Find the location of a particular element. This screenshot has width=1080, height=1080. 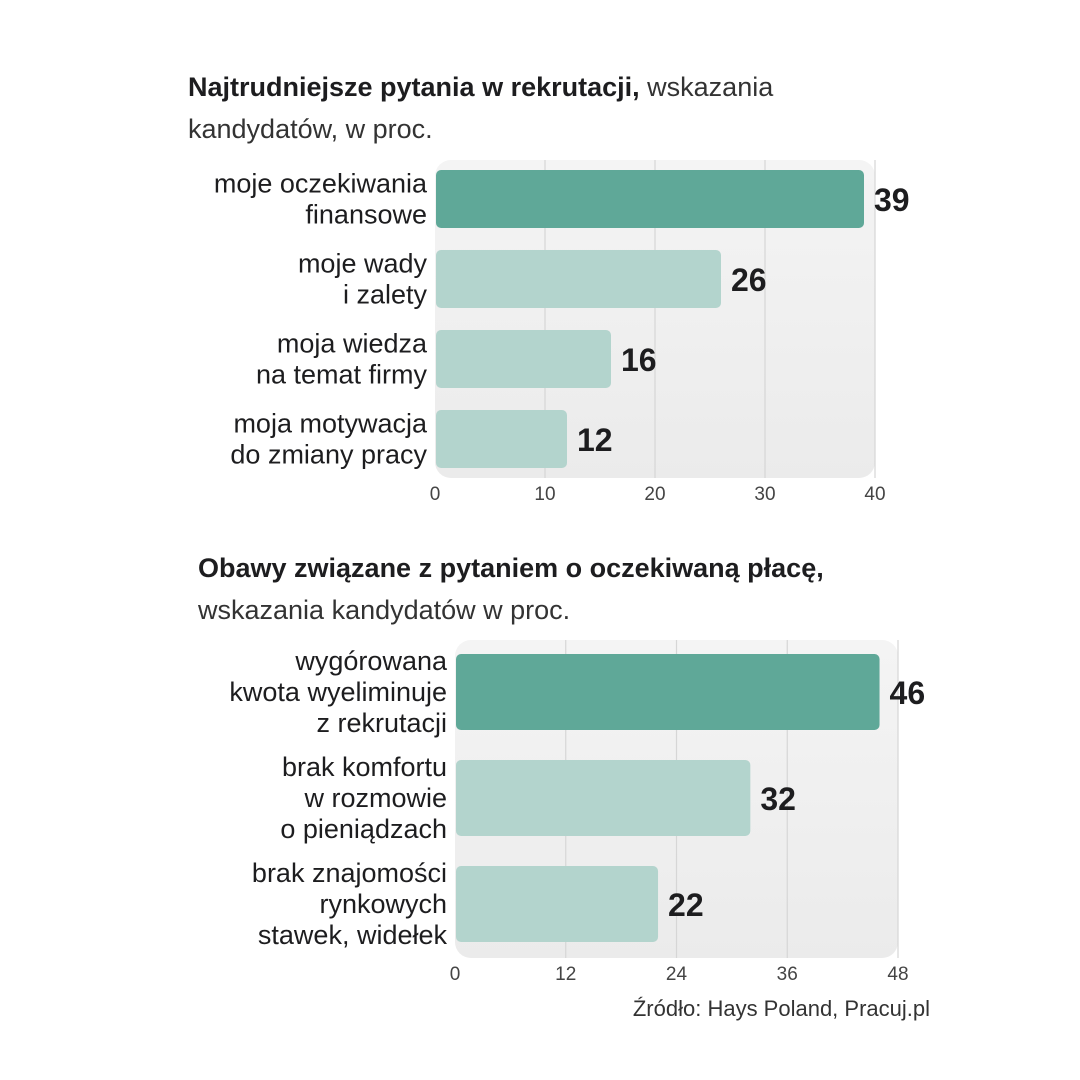

value-label: 46 is located at coordinates (908, 693).